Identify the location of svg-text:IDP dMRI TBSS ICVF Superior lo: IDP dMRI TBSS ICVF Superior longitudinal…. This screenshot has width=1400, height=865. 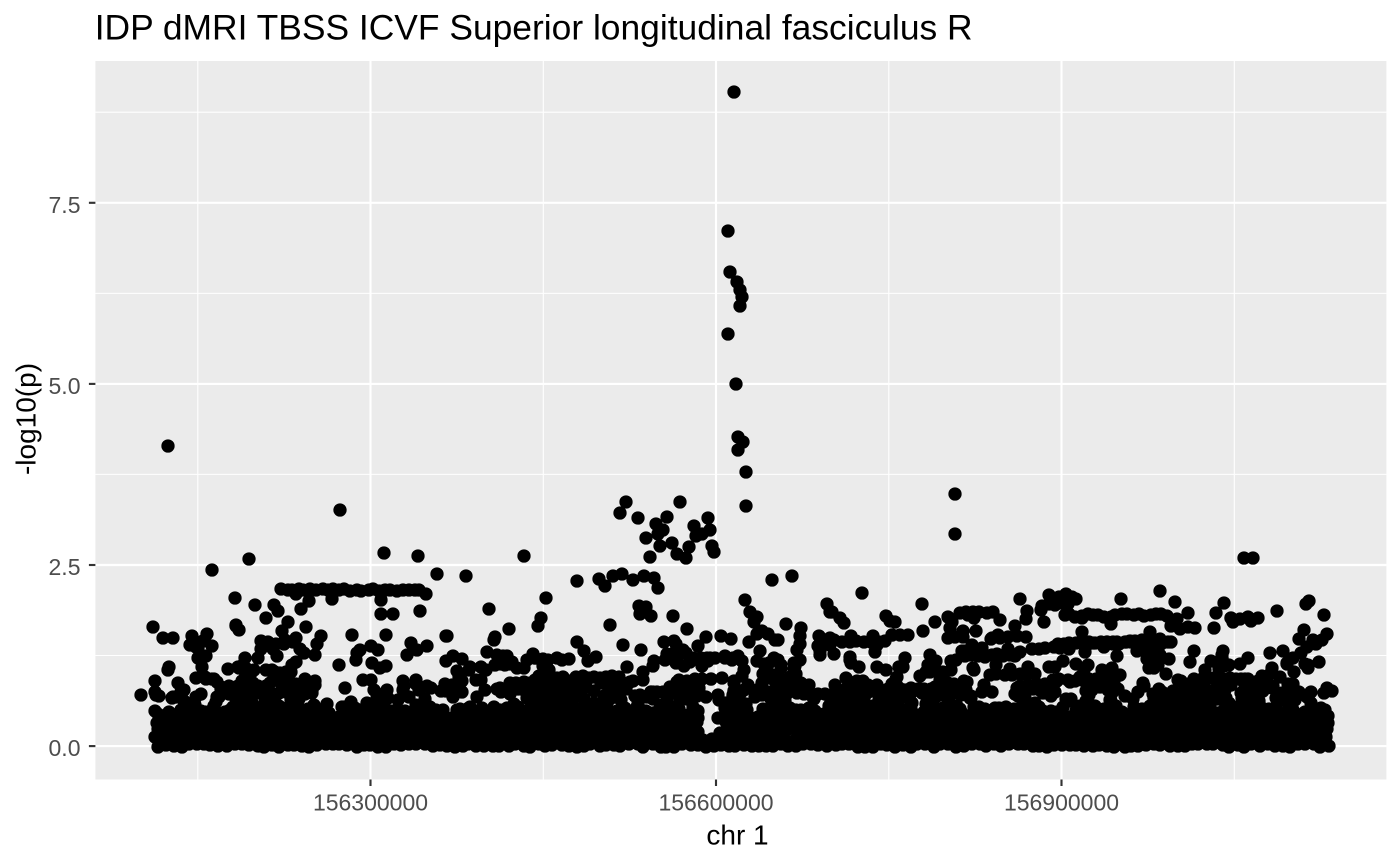
(534, 28).